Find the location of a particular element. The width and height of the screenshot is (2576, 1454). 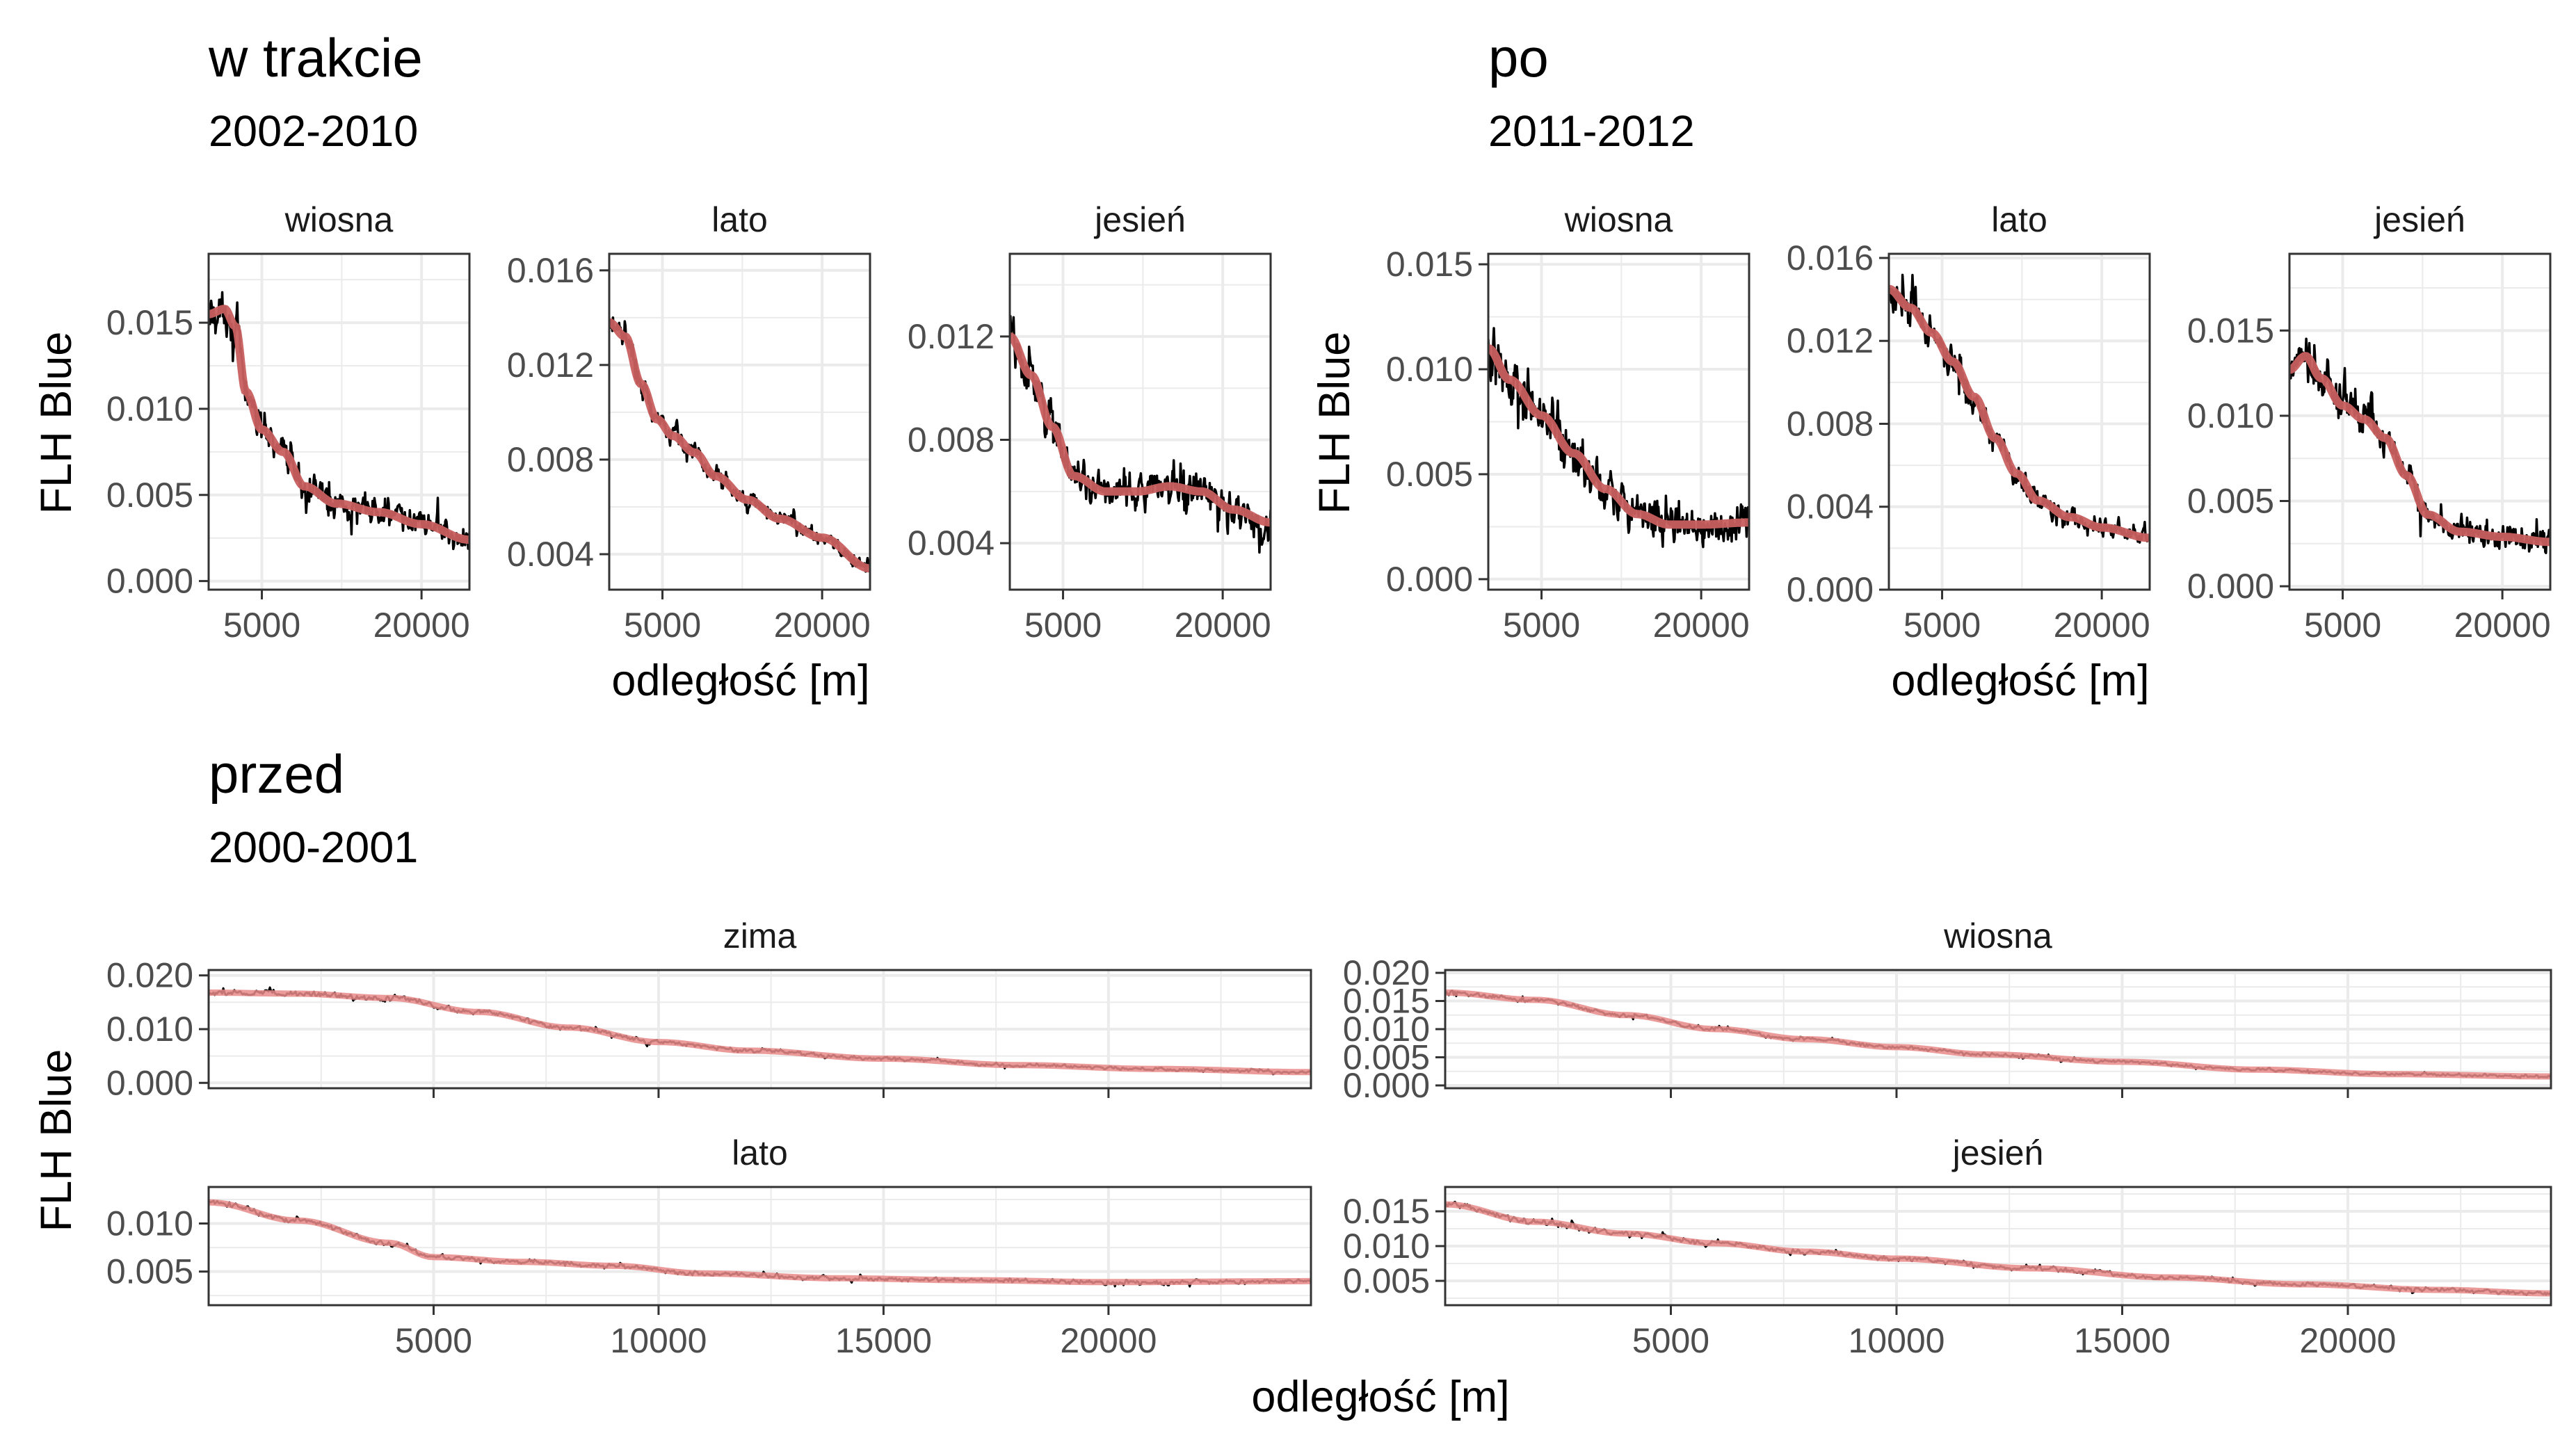

panel-2-1: lato 0.005 0.010 5000 10000 15000 20000 is located at coordinates (709, 1246).